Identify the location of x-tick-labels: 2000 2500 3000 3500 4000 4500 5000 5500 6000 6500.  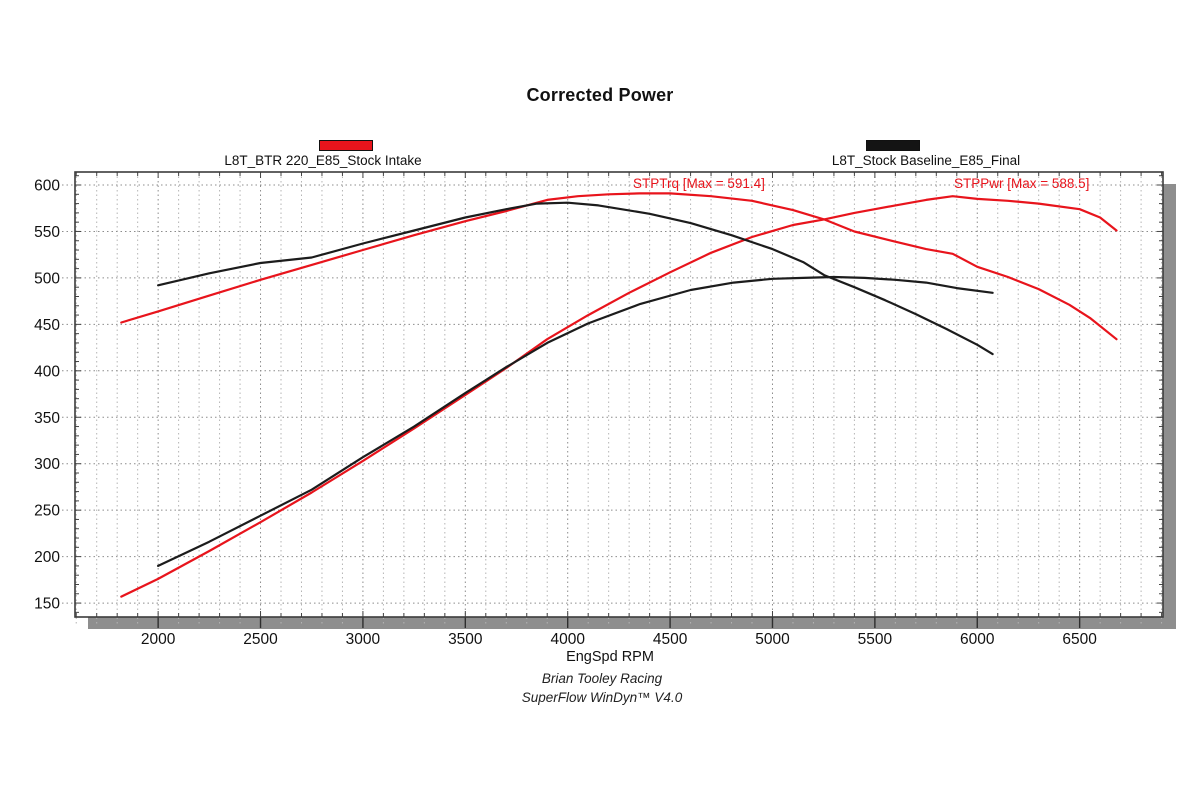
(619, 639).